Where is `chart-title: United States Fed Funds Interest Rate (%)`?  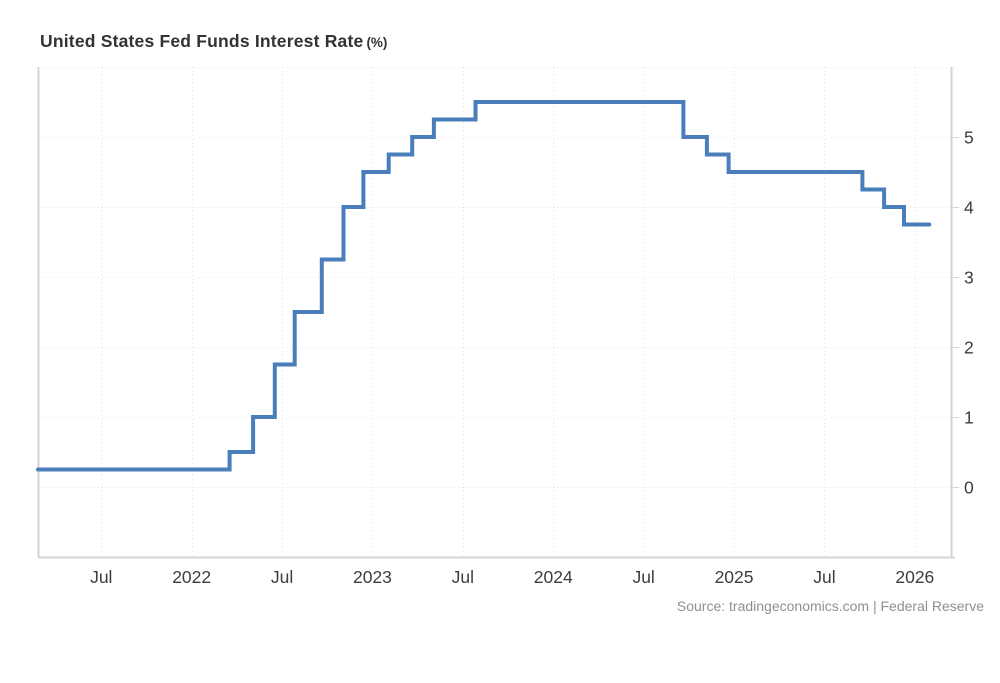 chart-title: United States Fed Funds Interest Rate (%) is located at coordinates (213, 41).